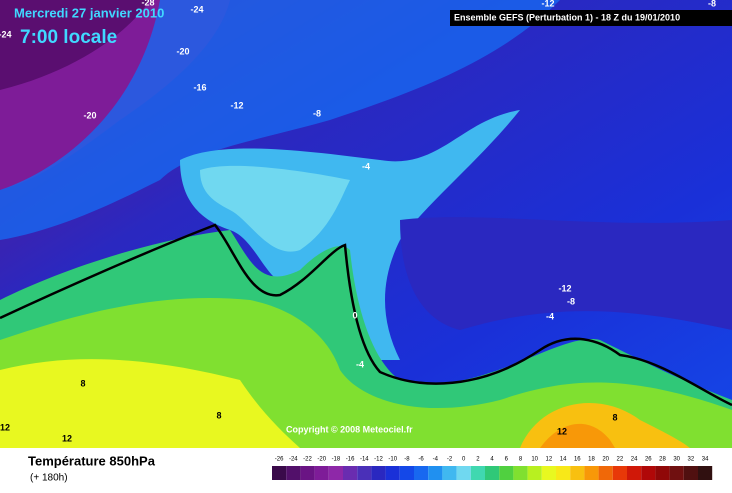  I want to click on forecast-hour: (+ 180h), so click(49, 478).